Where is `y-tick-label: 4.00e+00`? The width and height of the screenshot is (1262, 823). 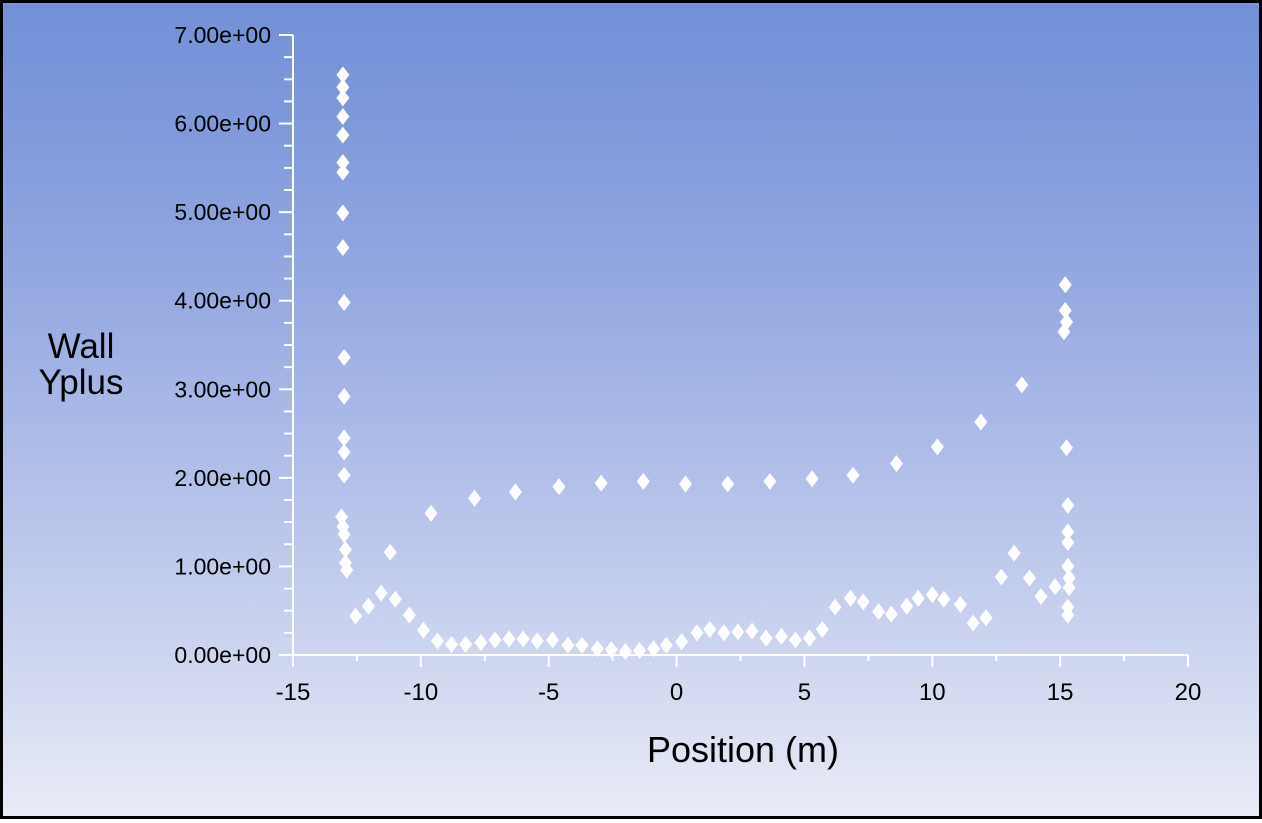
y-tick-label: 4.00e+00 is located at coordinates (222, 301).